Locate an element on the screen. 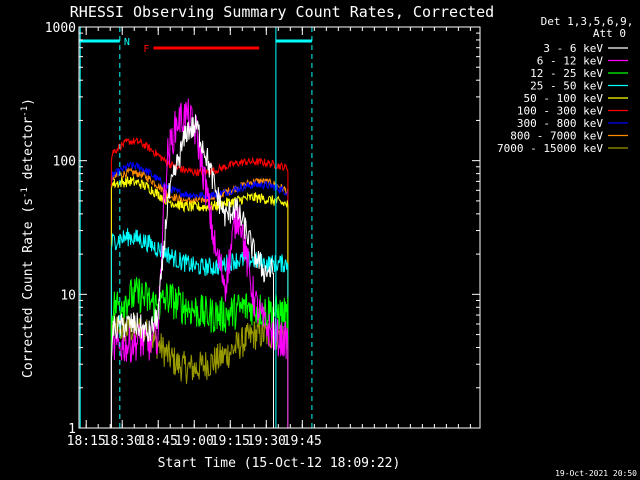  legend-header-line-1: Det 1,3,5,6,9, is located at coordinates (587, 21).